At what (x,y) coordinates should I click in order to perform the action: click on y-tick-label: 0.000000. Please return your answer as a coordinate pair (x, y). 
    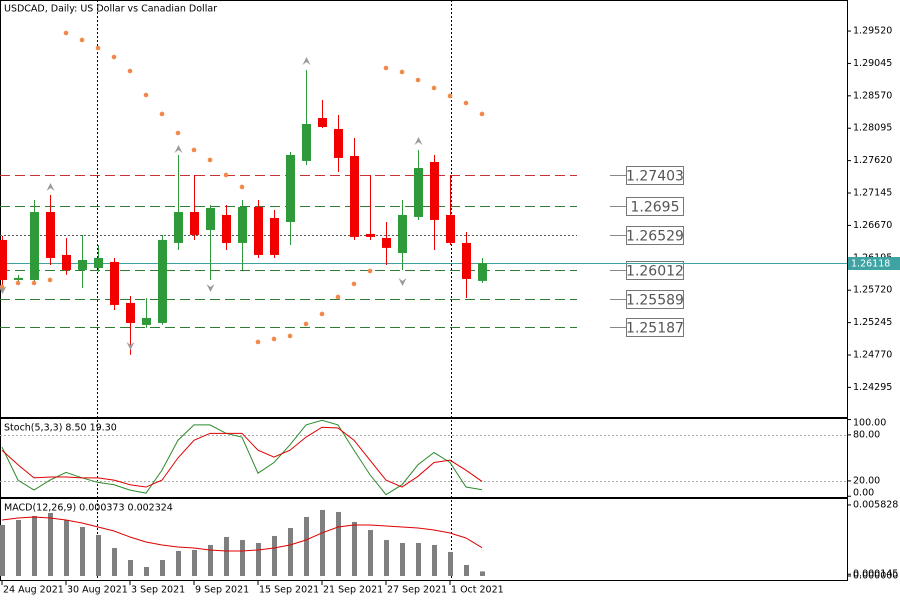
    Looking at the image, I should click on (875, 575).